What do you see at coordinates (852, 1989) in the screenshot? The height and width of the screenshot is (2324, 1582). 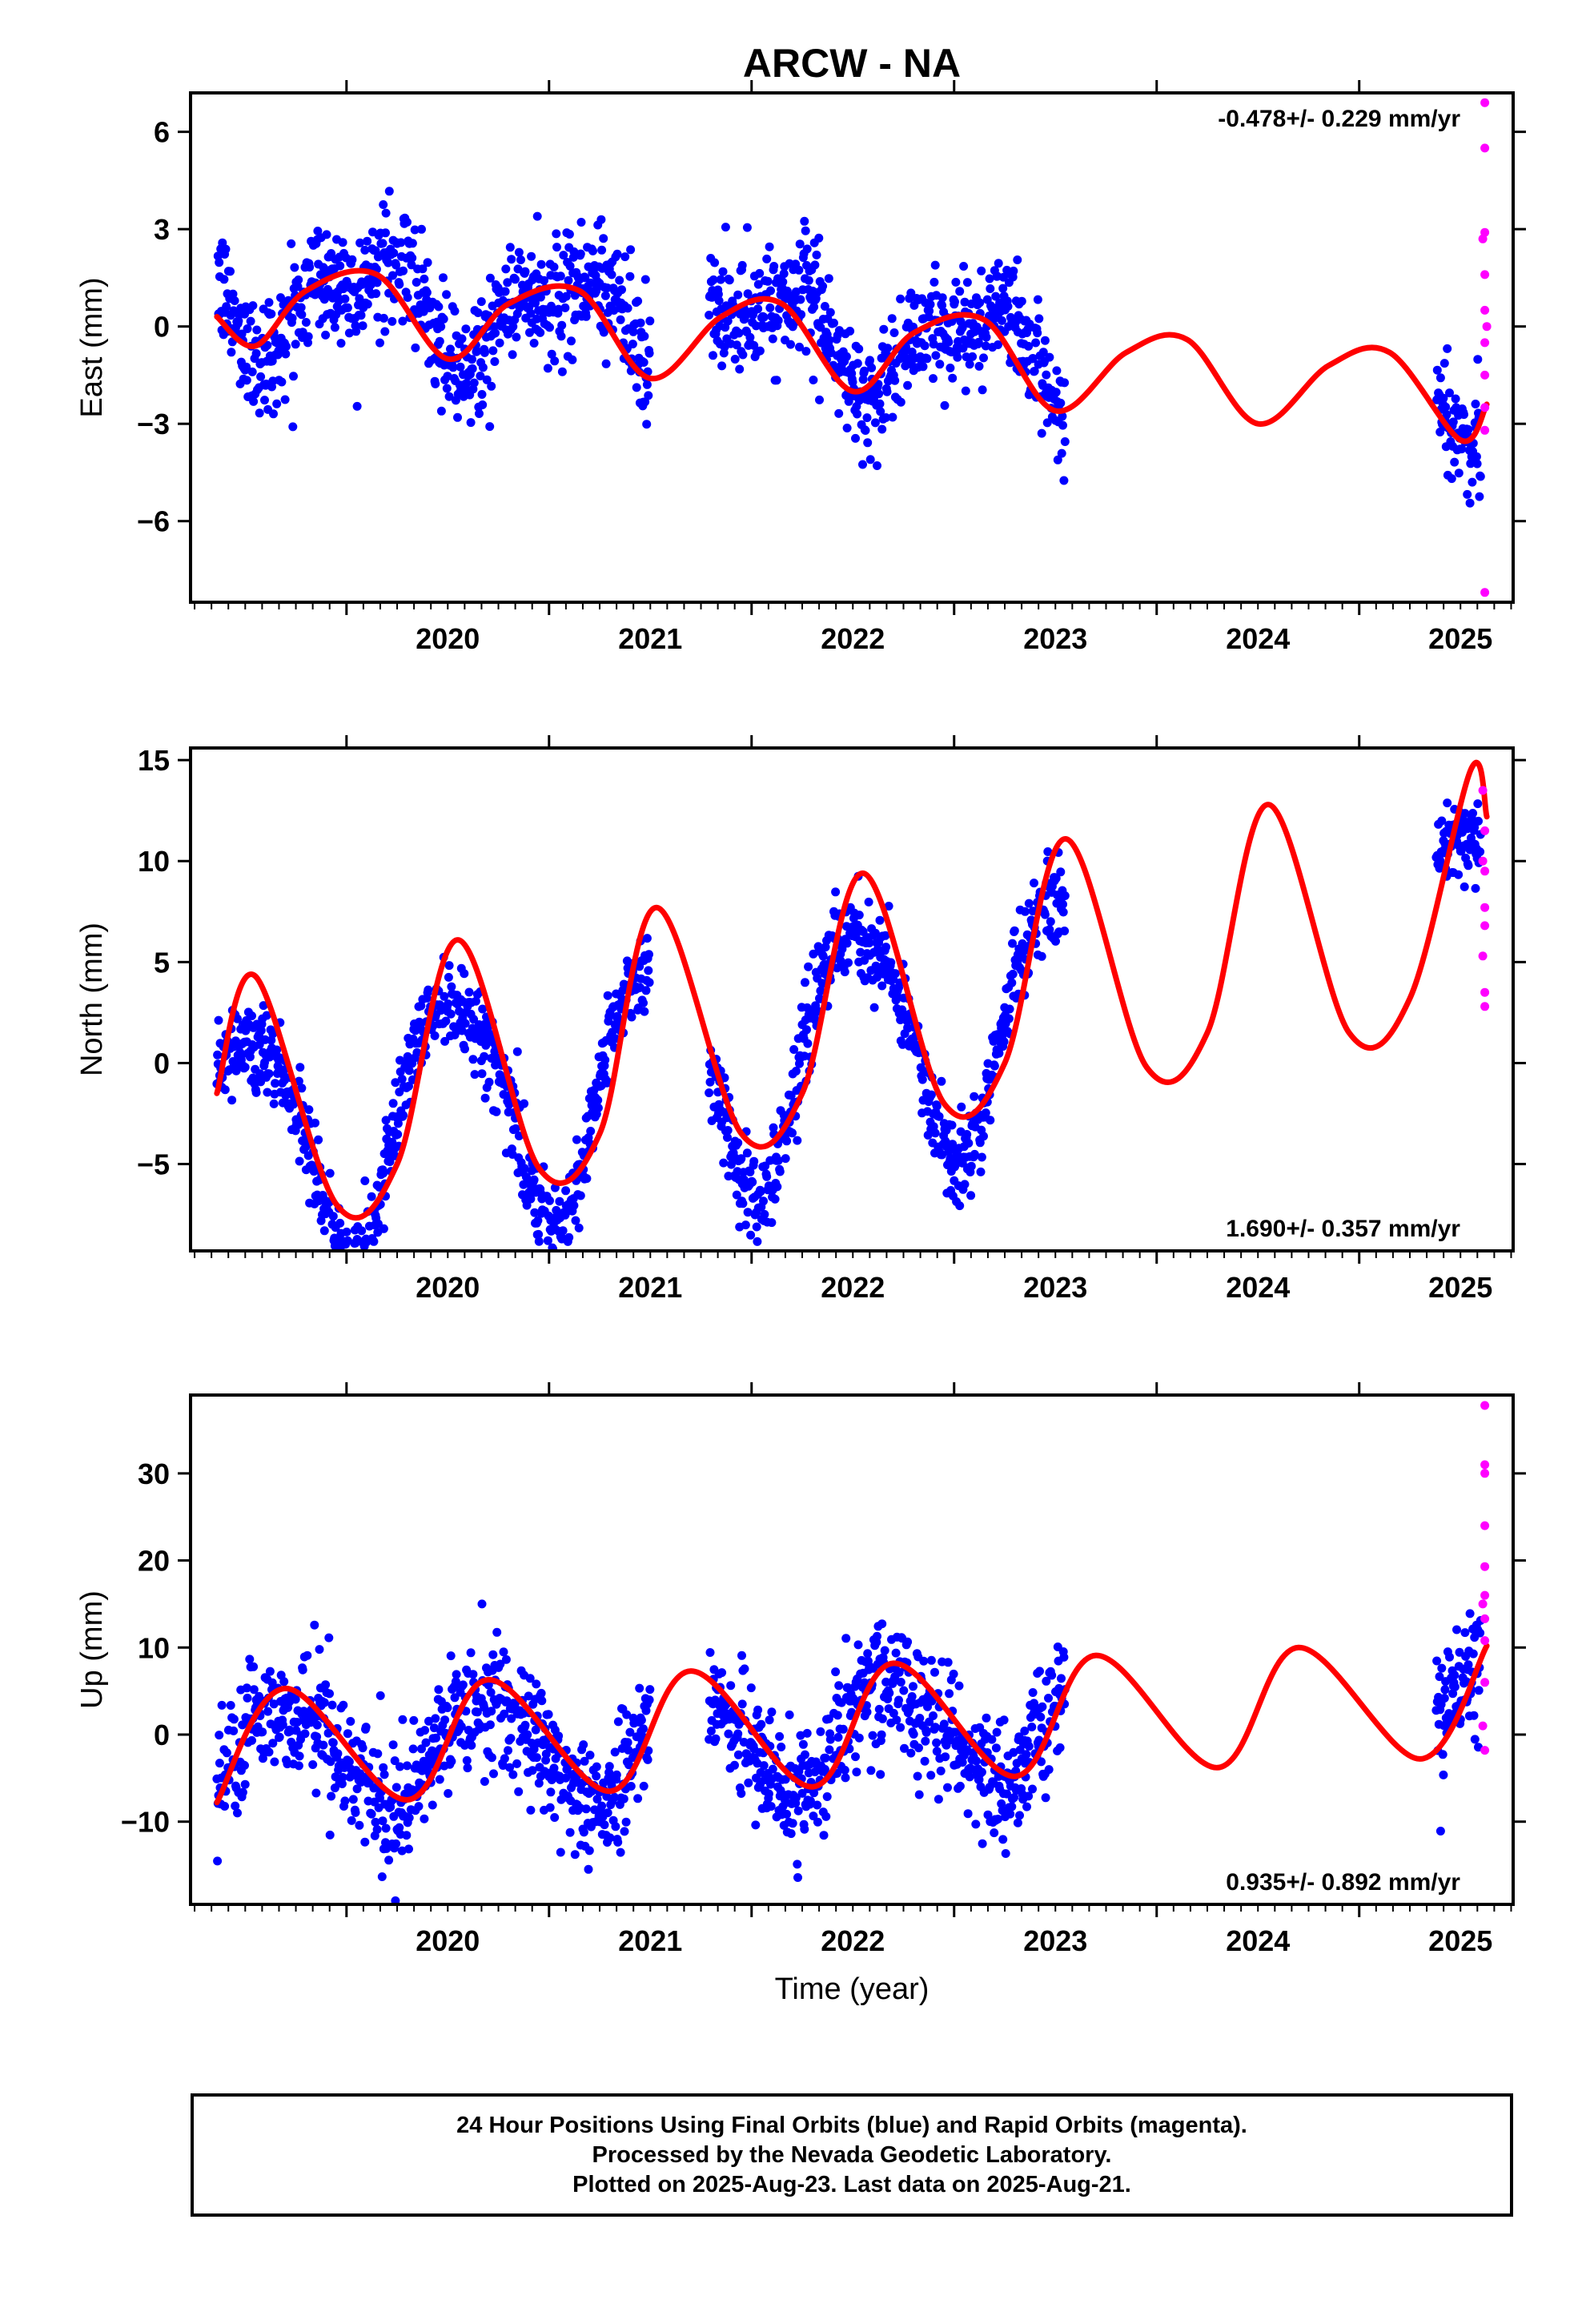 I see `x-axis-label: Time (year)` at bounding box center [852, 1989].